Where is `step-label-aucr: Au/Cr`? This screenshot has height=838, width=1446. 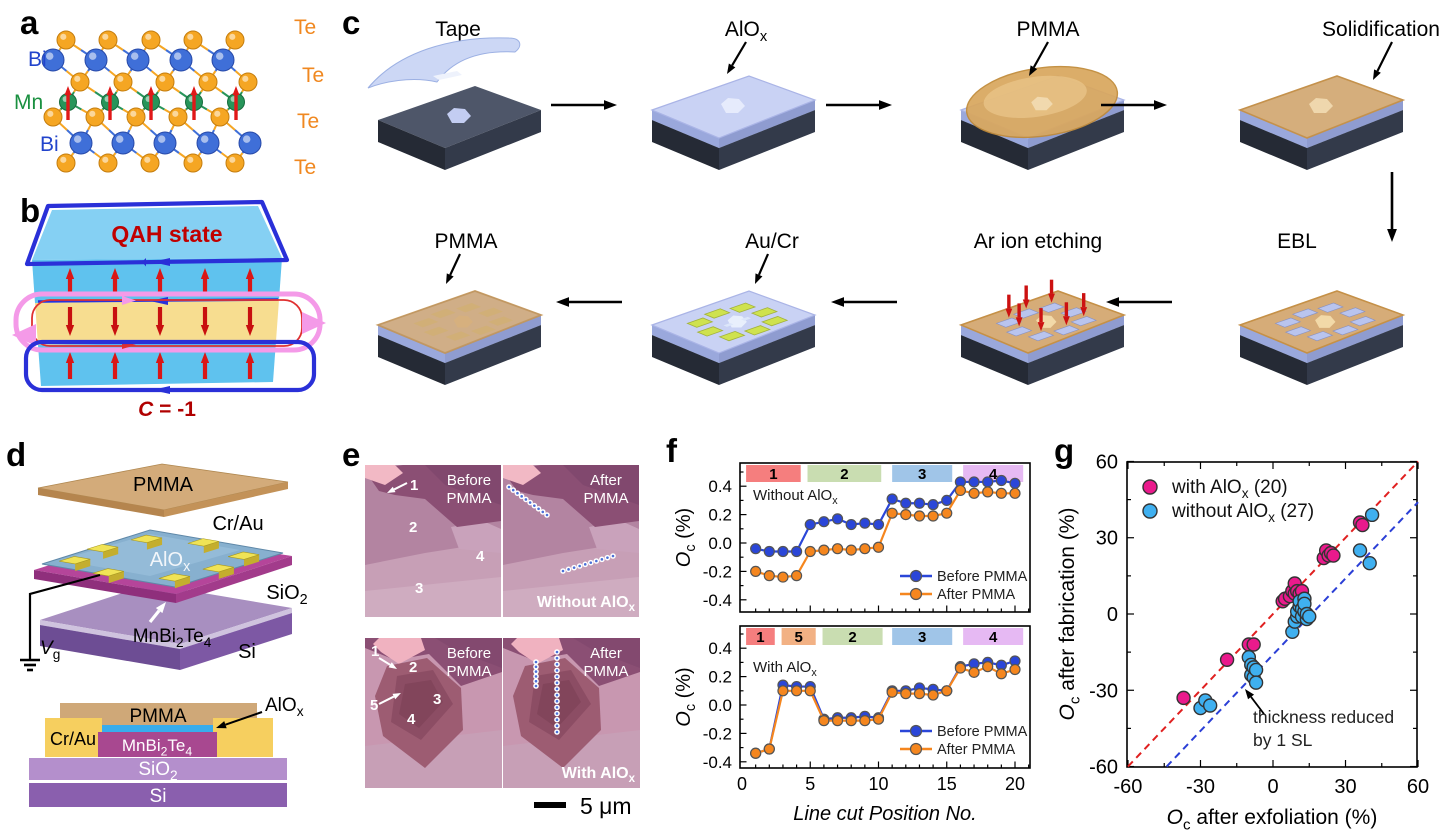
step-label-aucr: Au/Cr is located at coordinates (772, 241).